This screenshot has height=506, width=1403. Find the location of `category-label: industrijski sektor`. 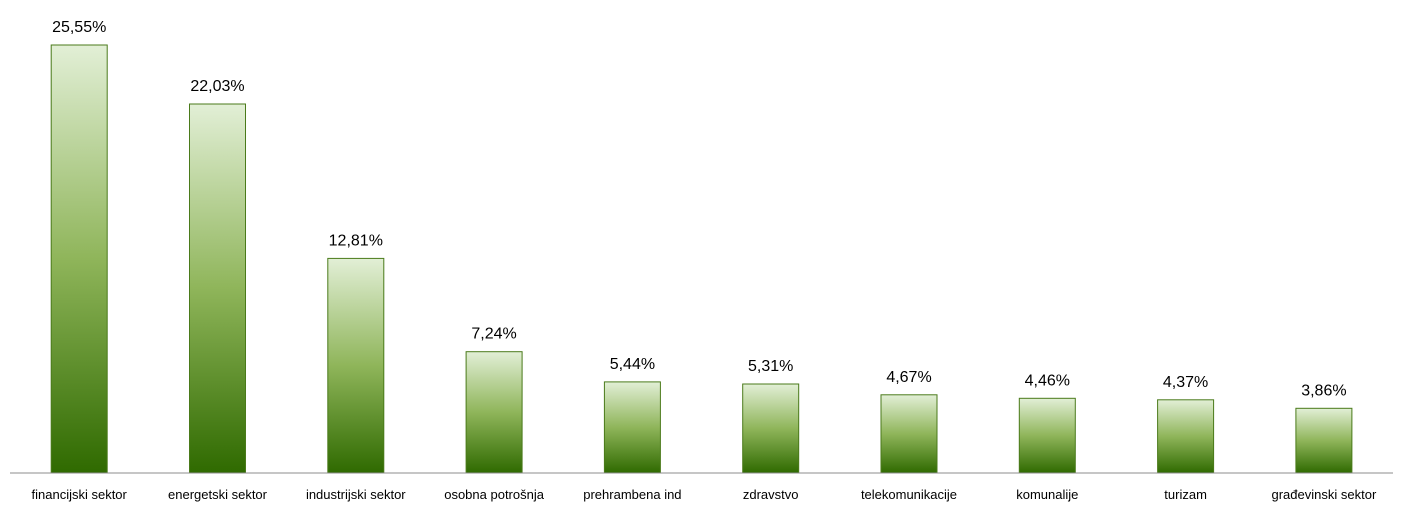

category-label: industrijski sektor is located at coordinates (356, 494).